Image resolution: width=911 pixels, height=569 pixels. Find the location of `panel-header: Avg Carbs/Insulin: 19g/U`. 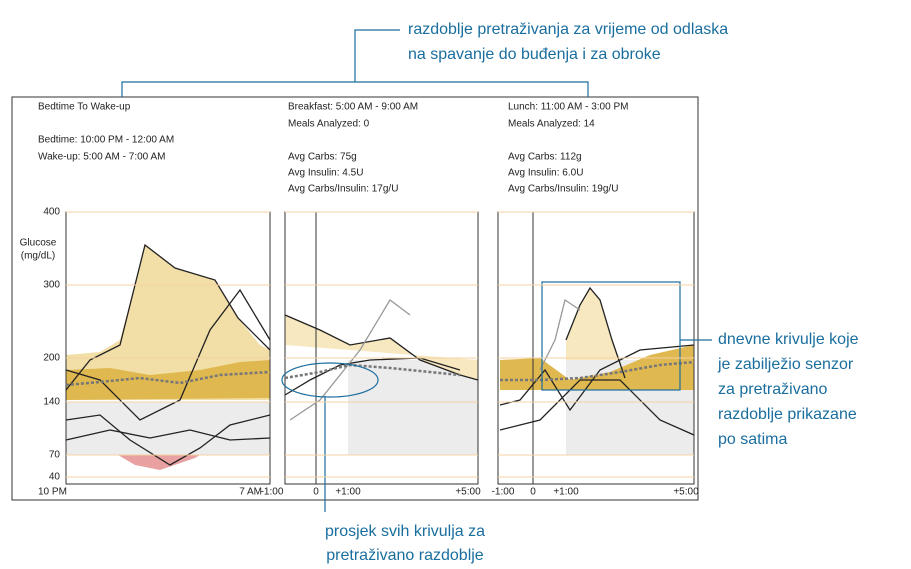

panel-header: Avg Carbs/Insulin: 19g/U is located at coordinates (563, 189).